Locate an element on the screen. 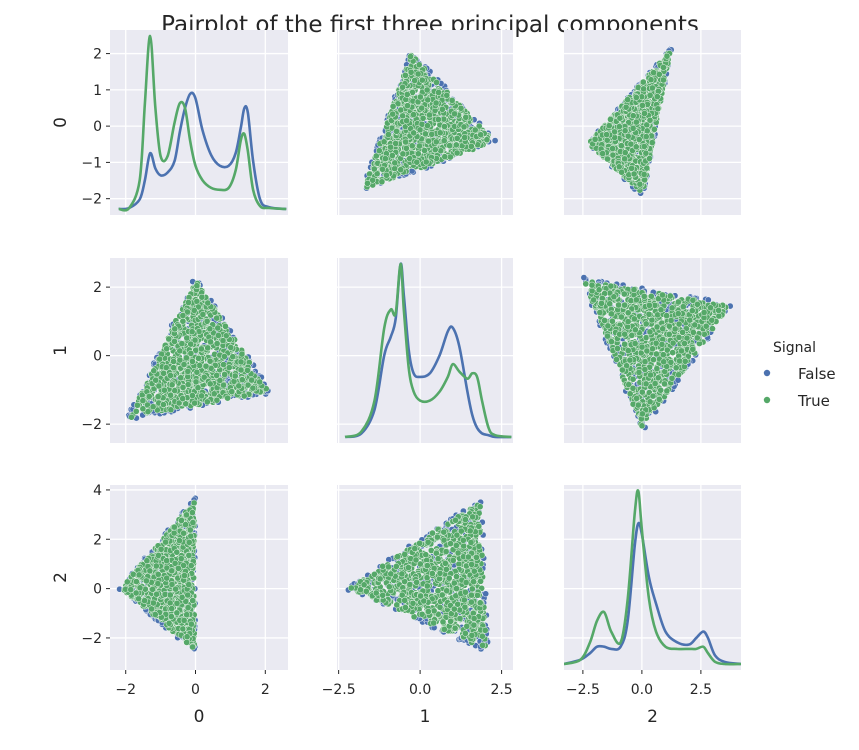 The image size is (859, 750). scatter-point-false is located at coordinates (495, 140).